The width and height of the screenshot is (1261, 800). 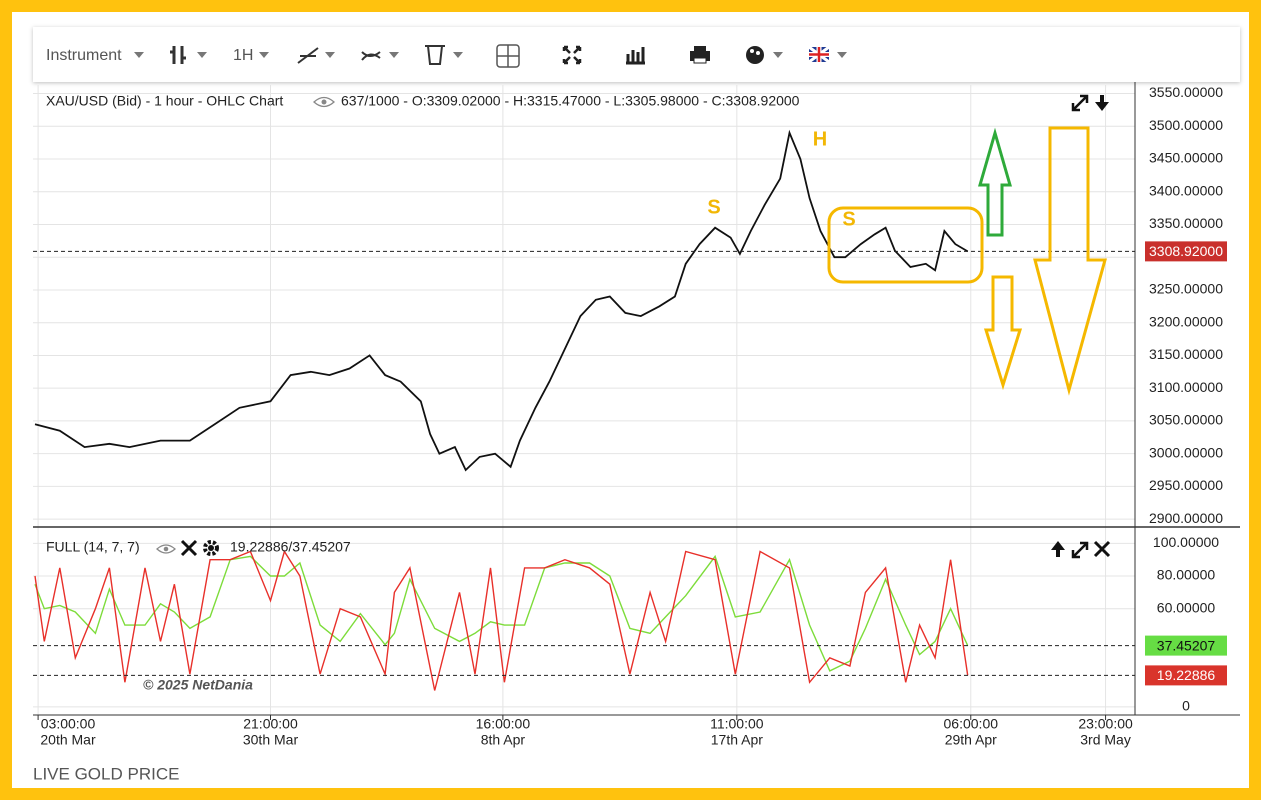 I want to click on toolbar: Instrument 1H, so click(x=636, y=54).